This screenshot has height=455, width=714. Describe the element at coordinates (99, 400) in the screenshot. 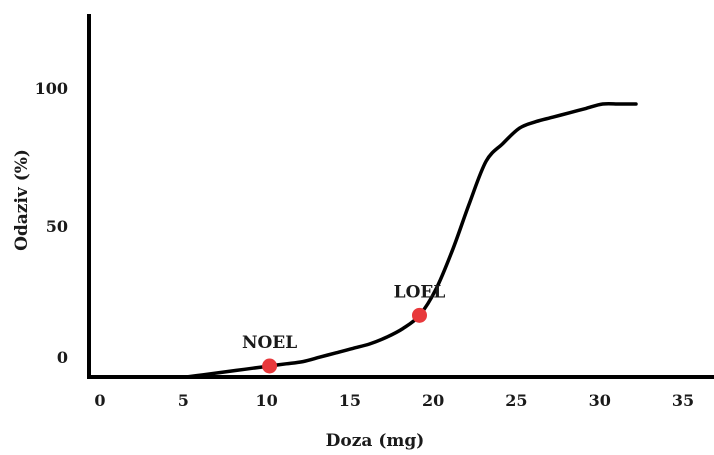

I see `x-tick-label: 0` at that location.